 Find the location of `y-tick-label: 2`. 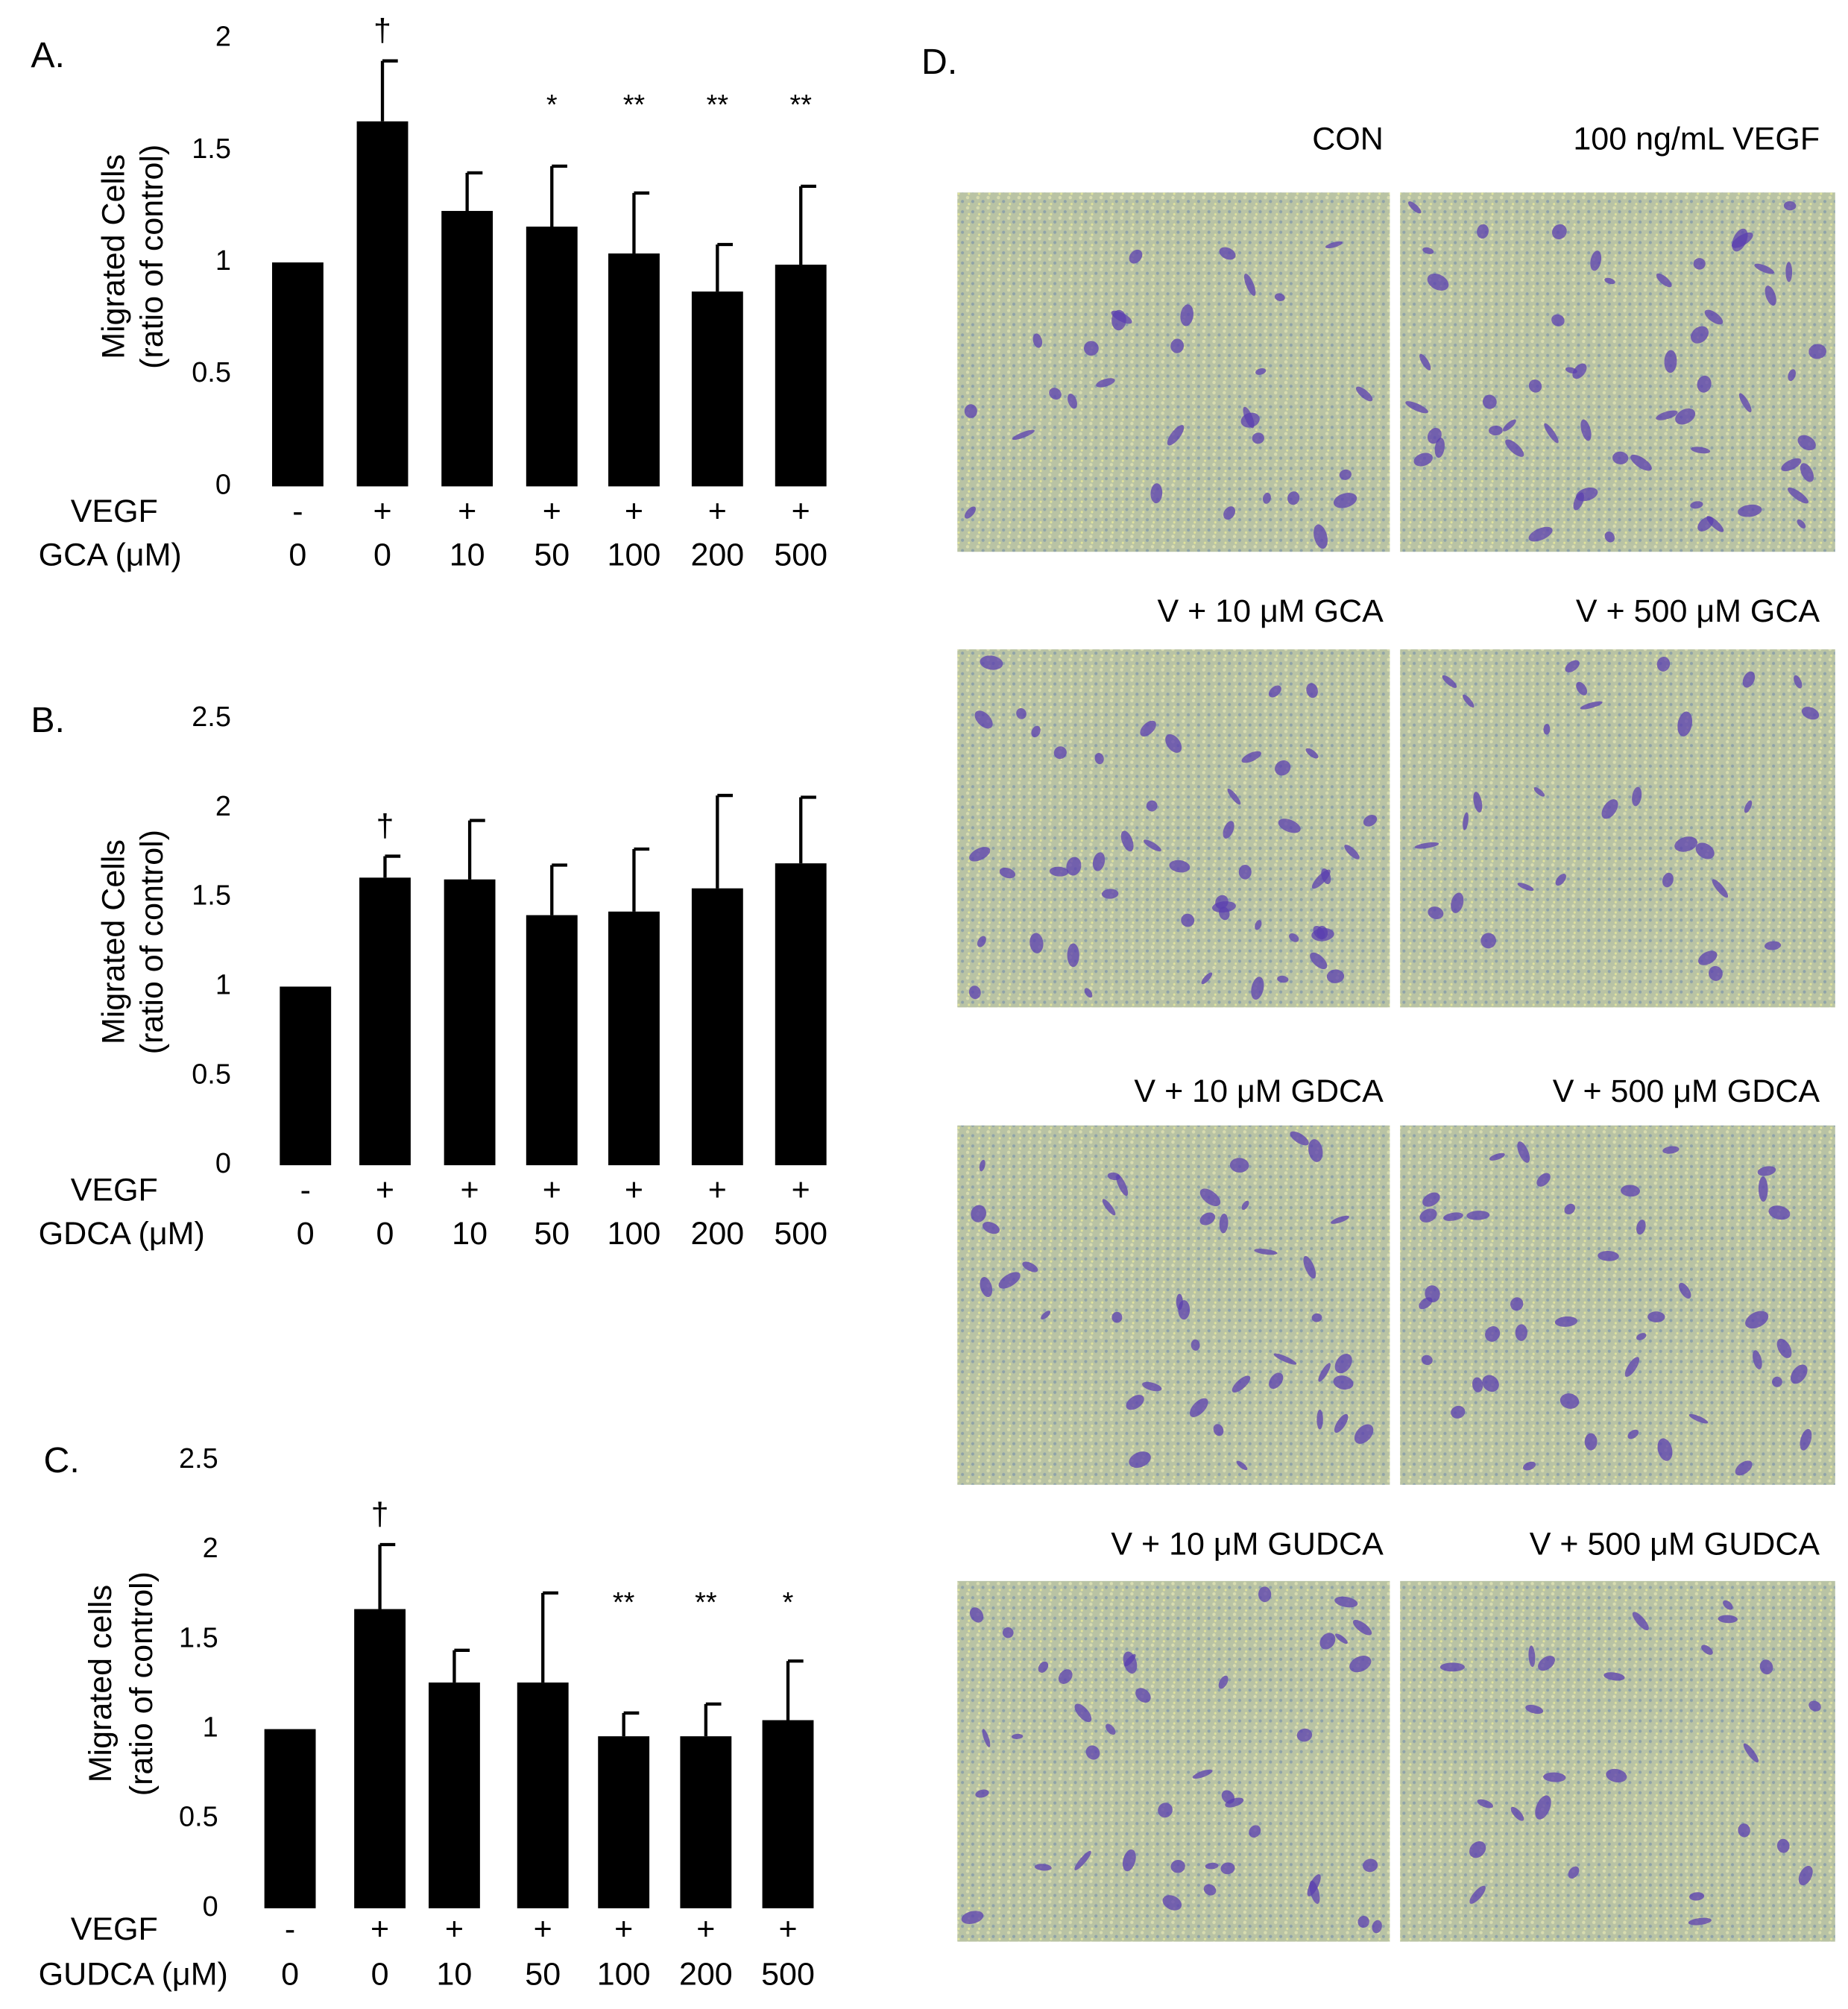

y-tick-label: 2 is located at coordinates (223, 807).